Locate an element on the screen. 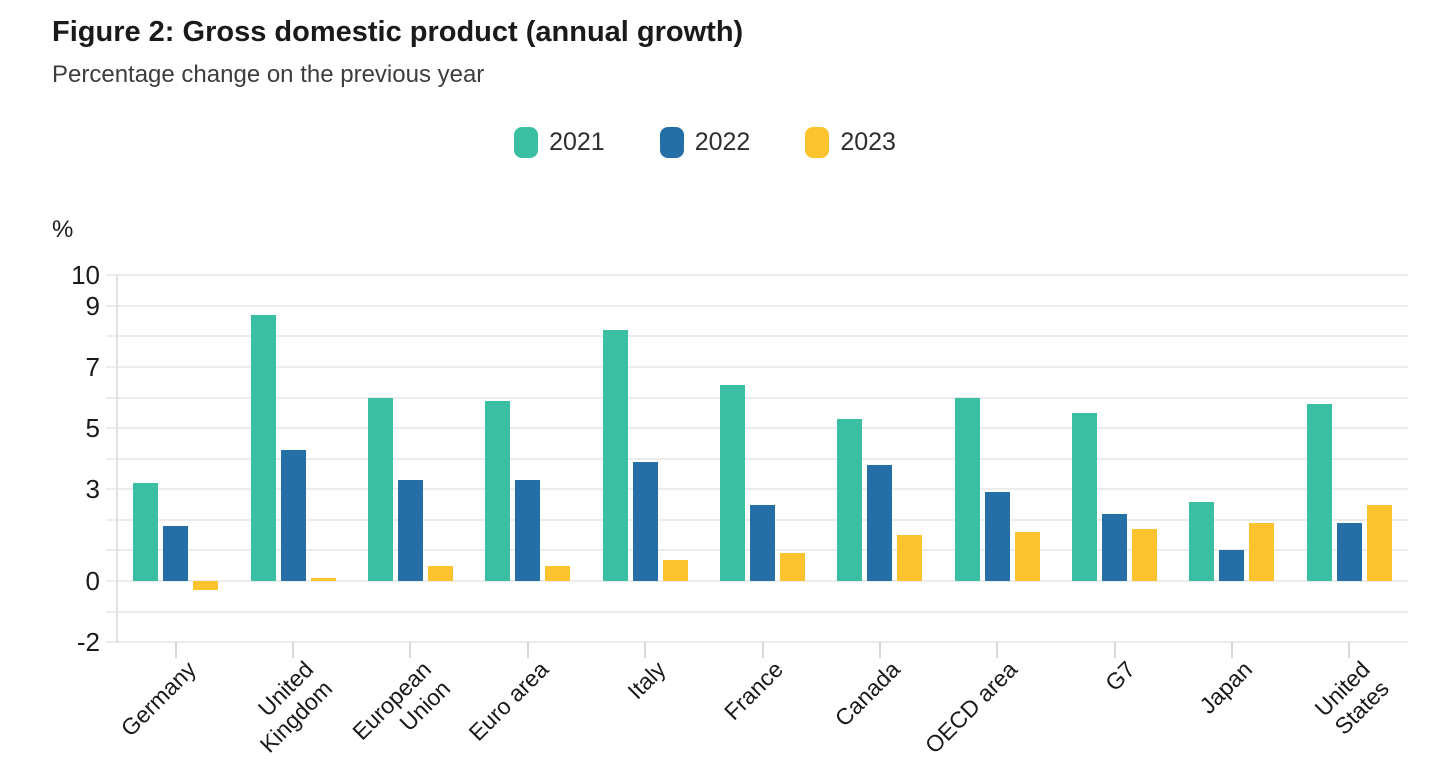  legend-label-2021: 2021 is located at coordinates (577, 142).